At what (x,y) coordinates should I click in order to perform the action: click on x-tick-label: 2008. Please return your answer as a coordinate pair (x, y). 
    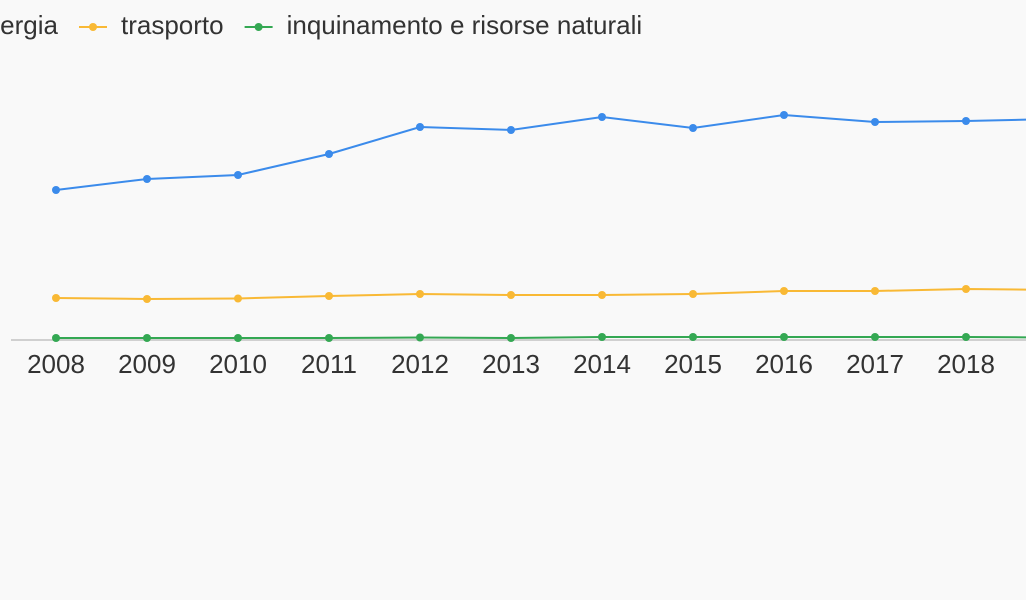
    Looking at the image, I should click on (56, 364).